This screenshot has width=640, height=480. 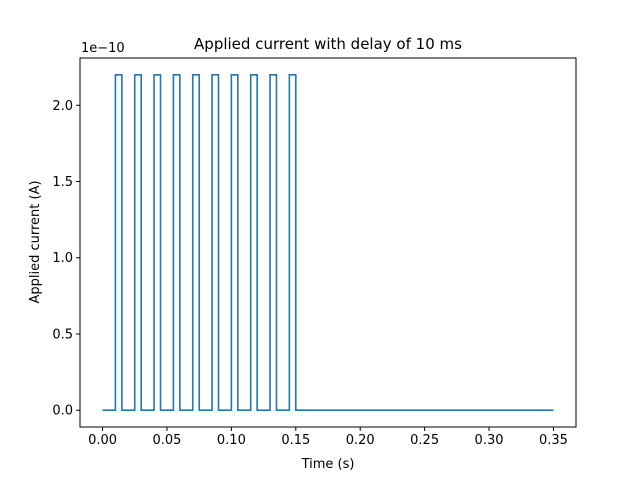 I want to click on x-tick-label: 0.25, so click(x=424, y=440).